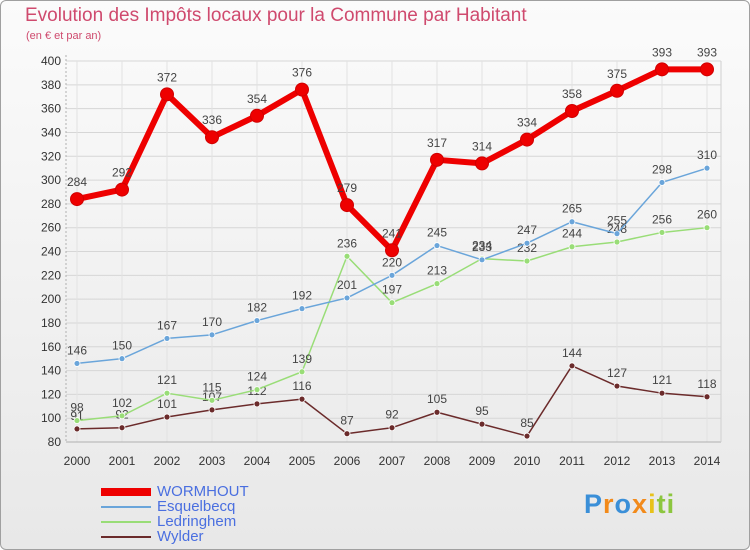 The image size is (750, 550). Describe the element at coordinates (51, 228) in the screenshot. I see `y-tick-label: 260` at that location.